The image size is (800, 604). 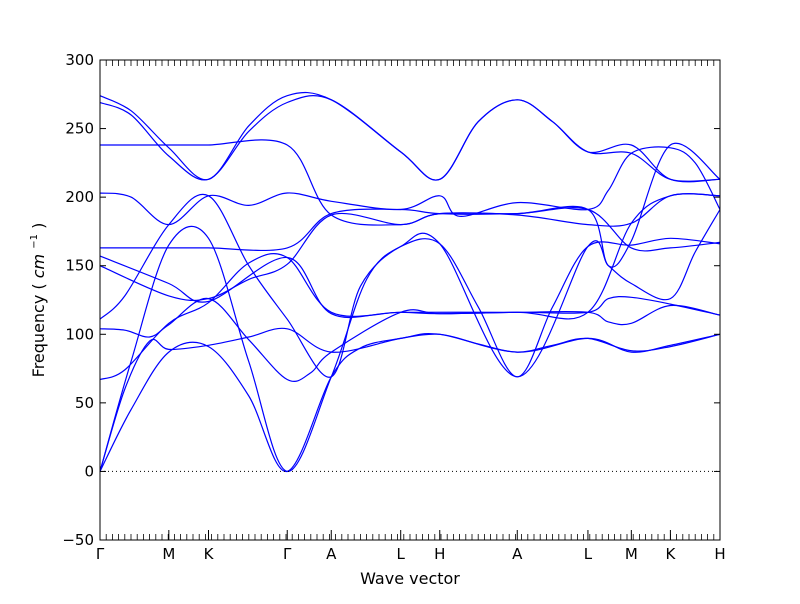 I want to click on y-axis-label-unit: cm, so click(x=38, y=266).